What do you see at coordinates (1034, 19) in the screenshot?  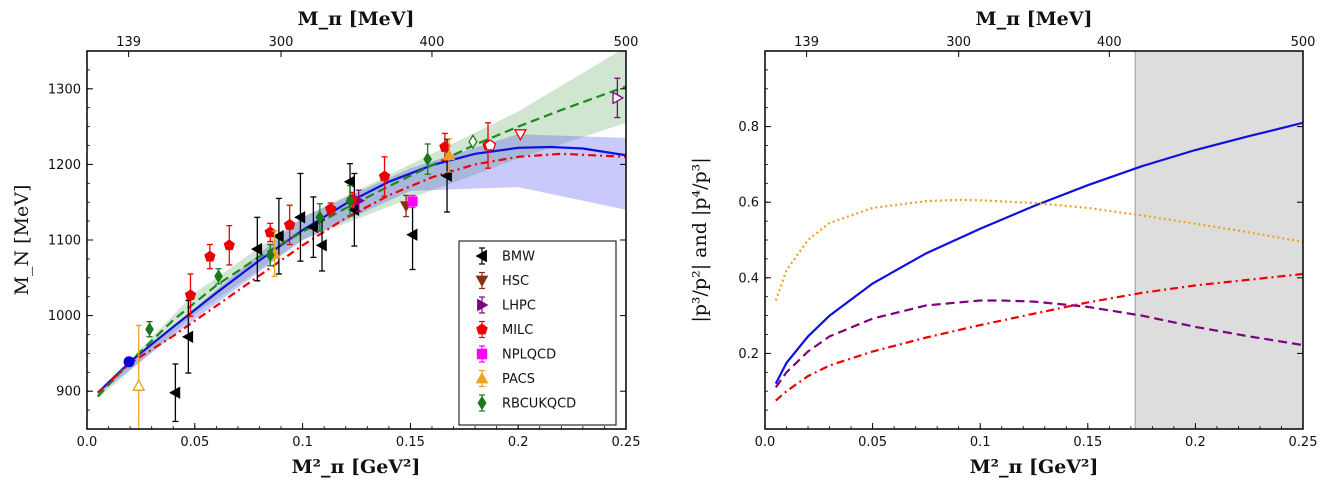 I see `right-top-axis-title: M_π [MeV]` at bounding box center [1034, 19].